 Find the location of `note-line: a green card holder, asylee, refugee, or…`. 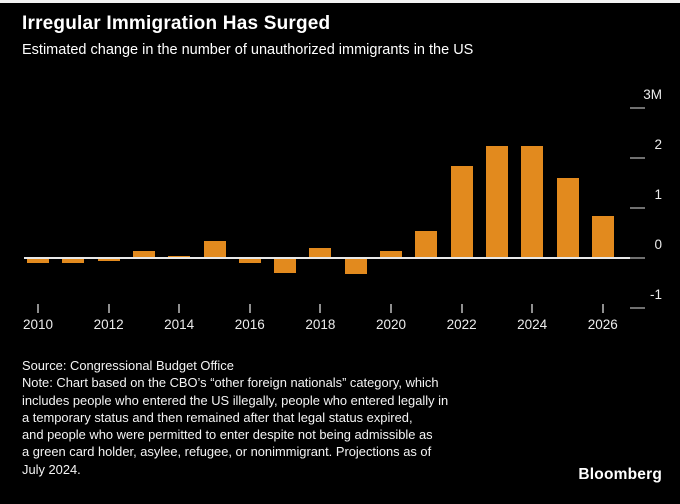

note-line: a green card holder, asylee, refugee, or… is located at coordinates (227, 452).